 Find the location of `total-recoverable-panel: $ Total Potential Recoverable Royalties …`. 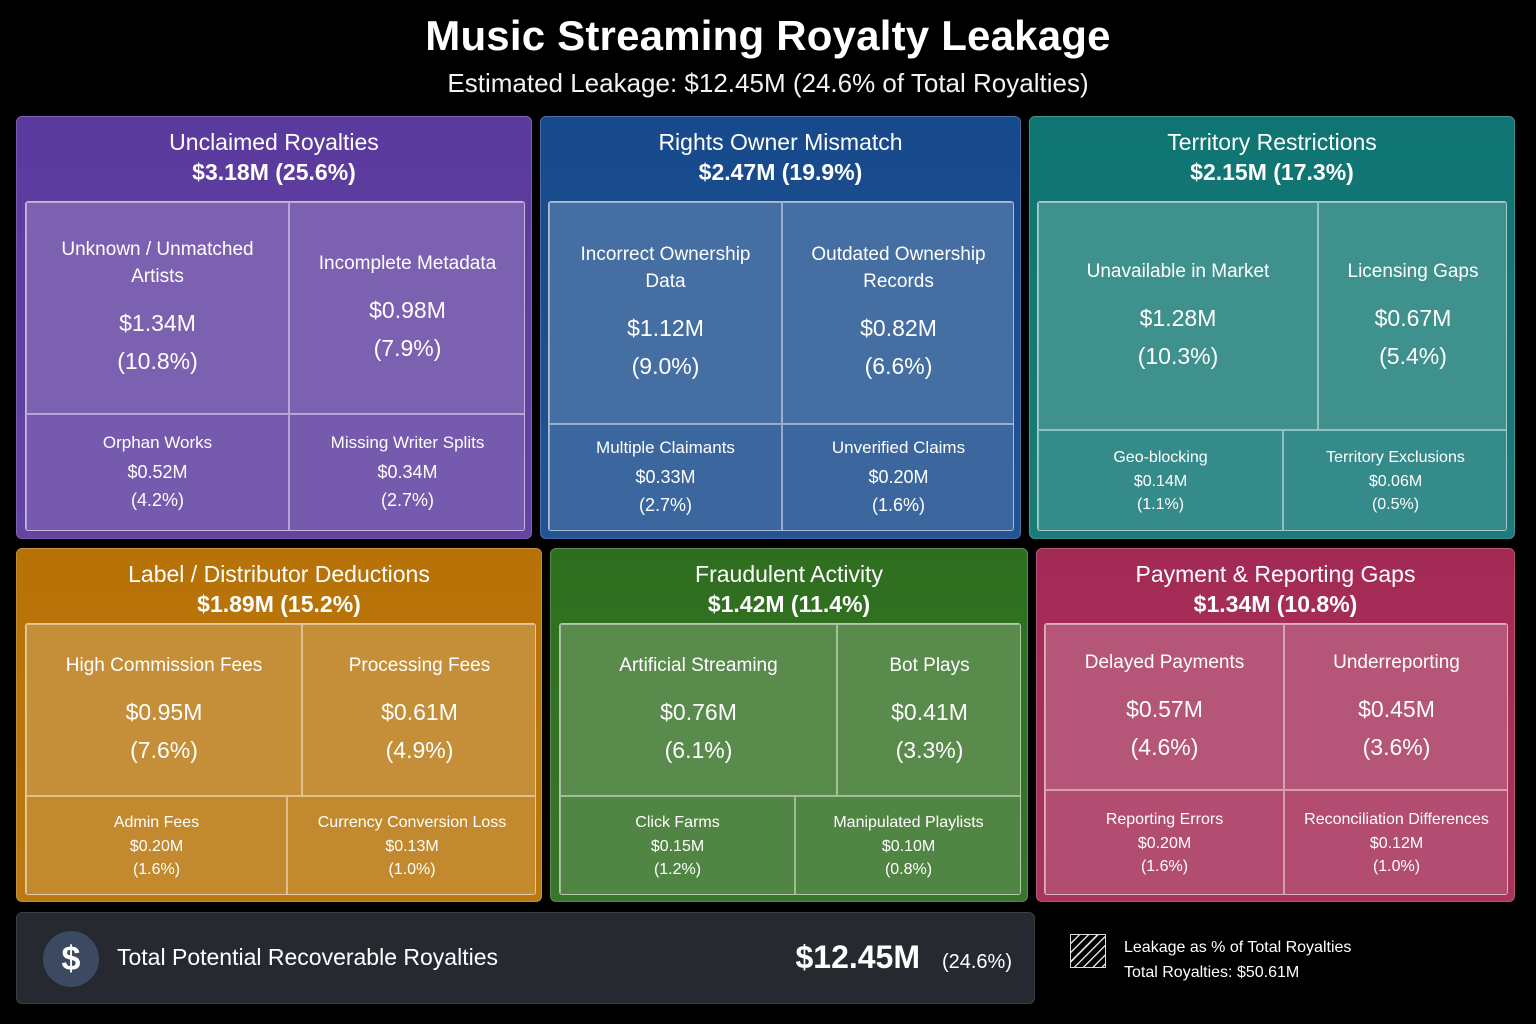

total-recoverable-panel: $ Total Potential Recoverable Royalties … is located at coordinates (525, 958).